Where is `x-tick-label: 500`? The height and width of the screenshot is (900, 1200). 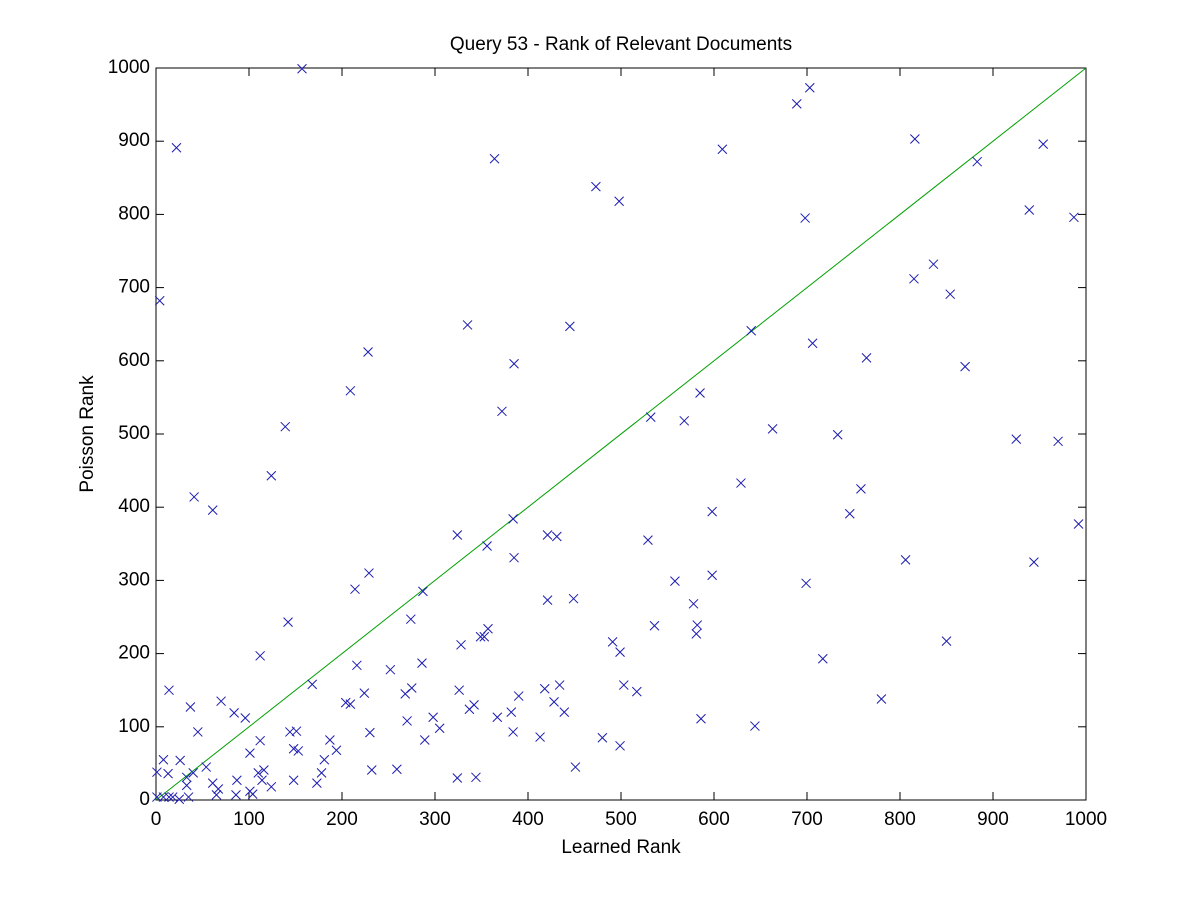 x-tick-label: 500 is located at coordinates (621, 819).